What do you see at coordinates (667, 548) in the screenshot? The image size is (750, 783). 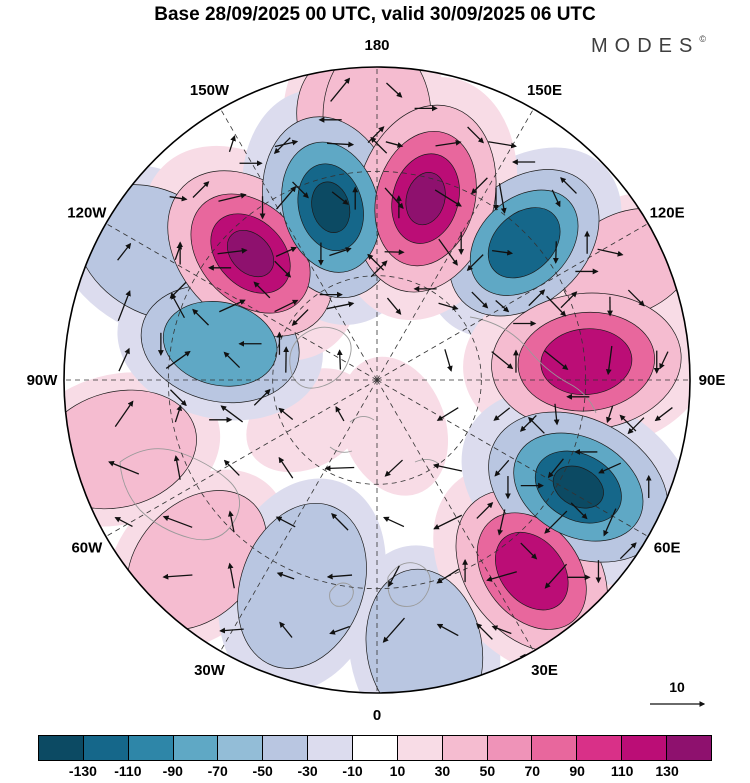 I see `longitude-label: 60E` at bounding box center [667, 548].